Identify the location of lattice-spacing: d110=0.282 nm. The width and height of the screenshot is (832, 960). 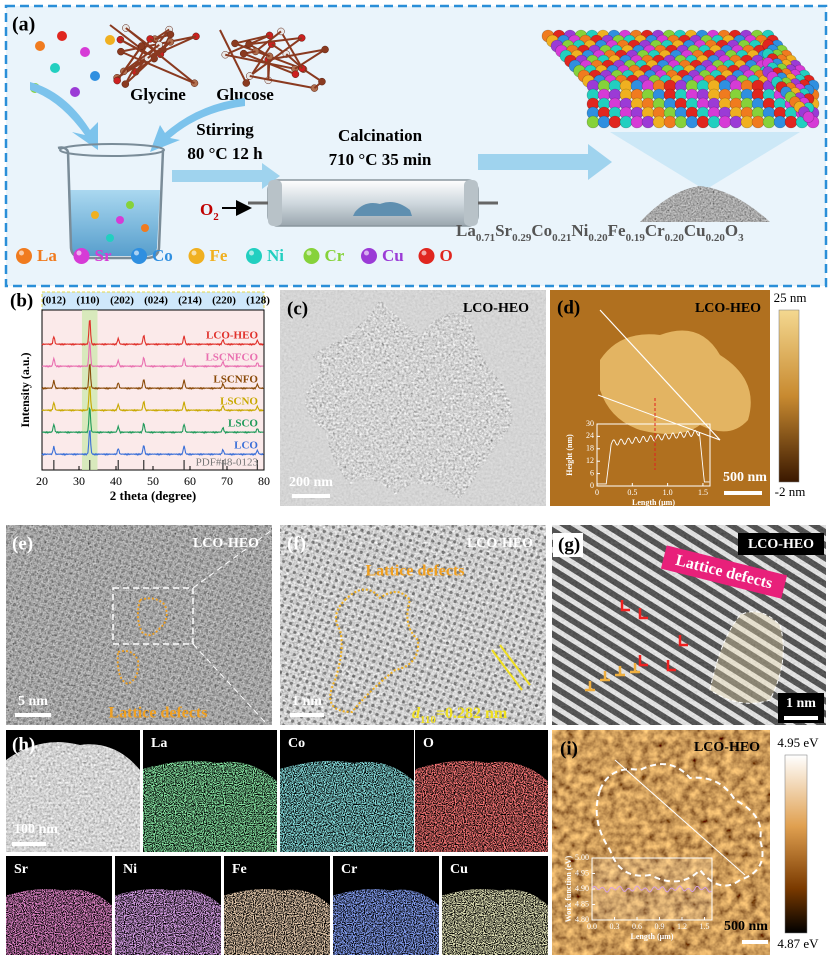
(460, 715).